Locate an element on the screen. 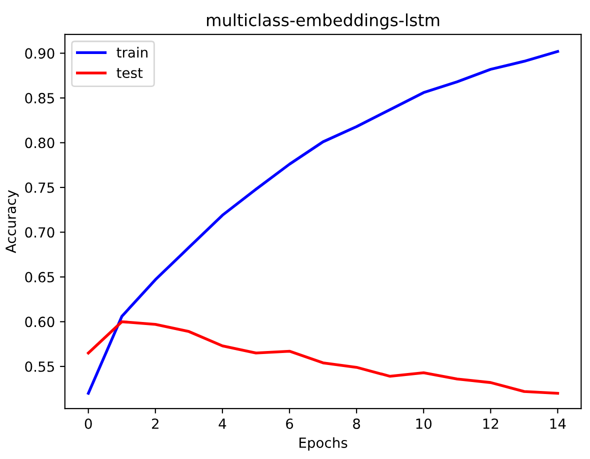 This screenshot has height=459, width=590. x-tick-label: 0 is located at coordinates (88, 423).